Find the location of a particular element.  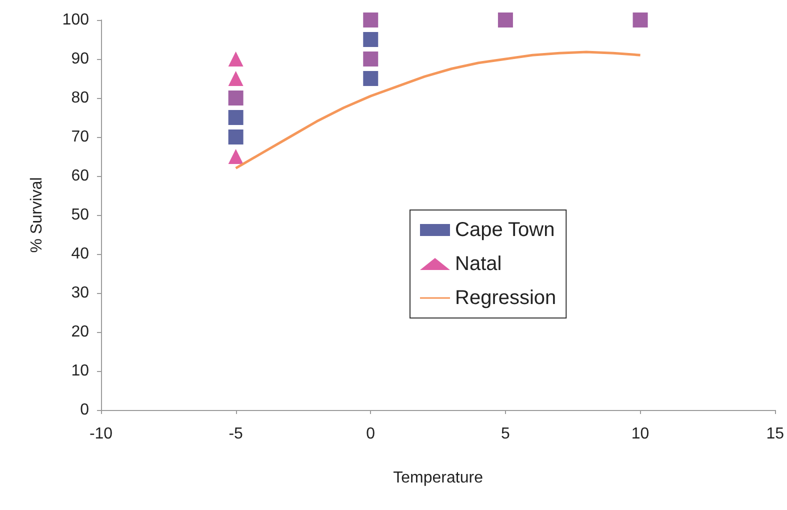

y-tick-label: 70 is located at coordinates (80, 137).